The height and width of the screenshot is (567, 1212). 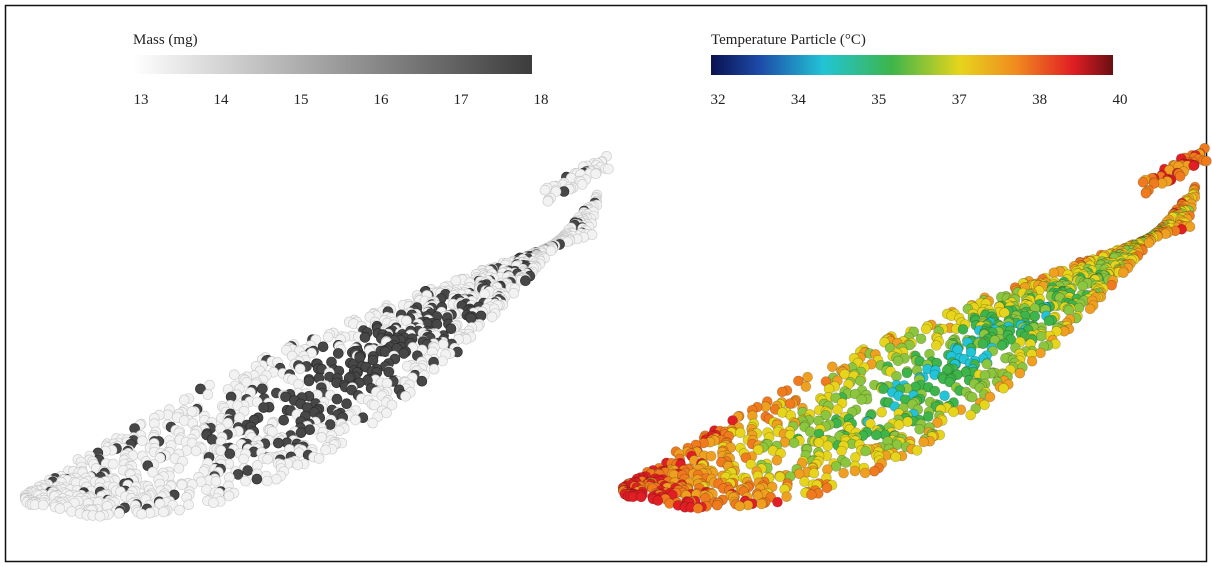 What do you see at coordinates (382, 100) in the screenshot?
I see `colorbar-tick-label: 16` at bounding box center [382, 100].